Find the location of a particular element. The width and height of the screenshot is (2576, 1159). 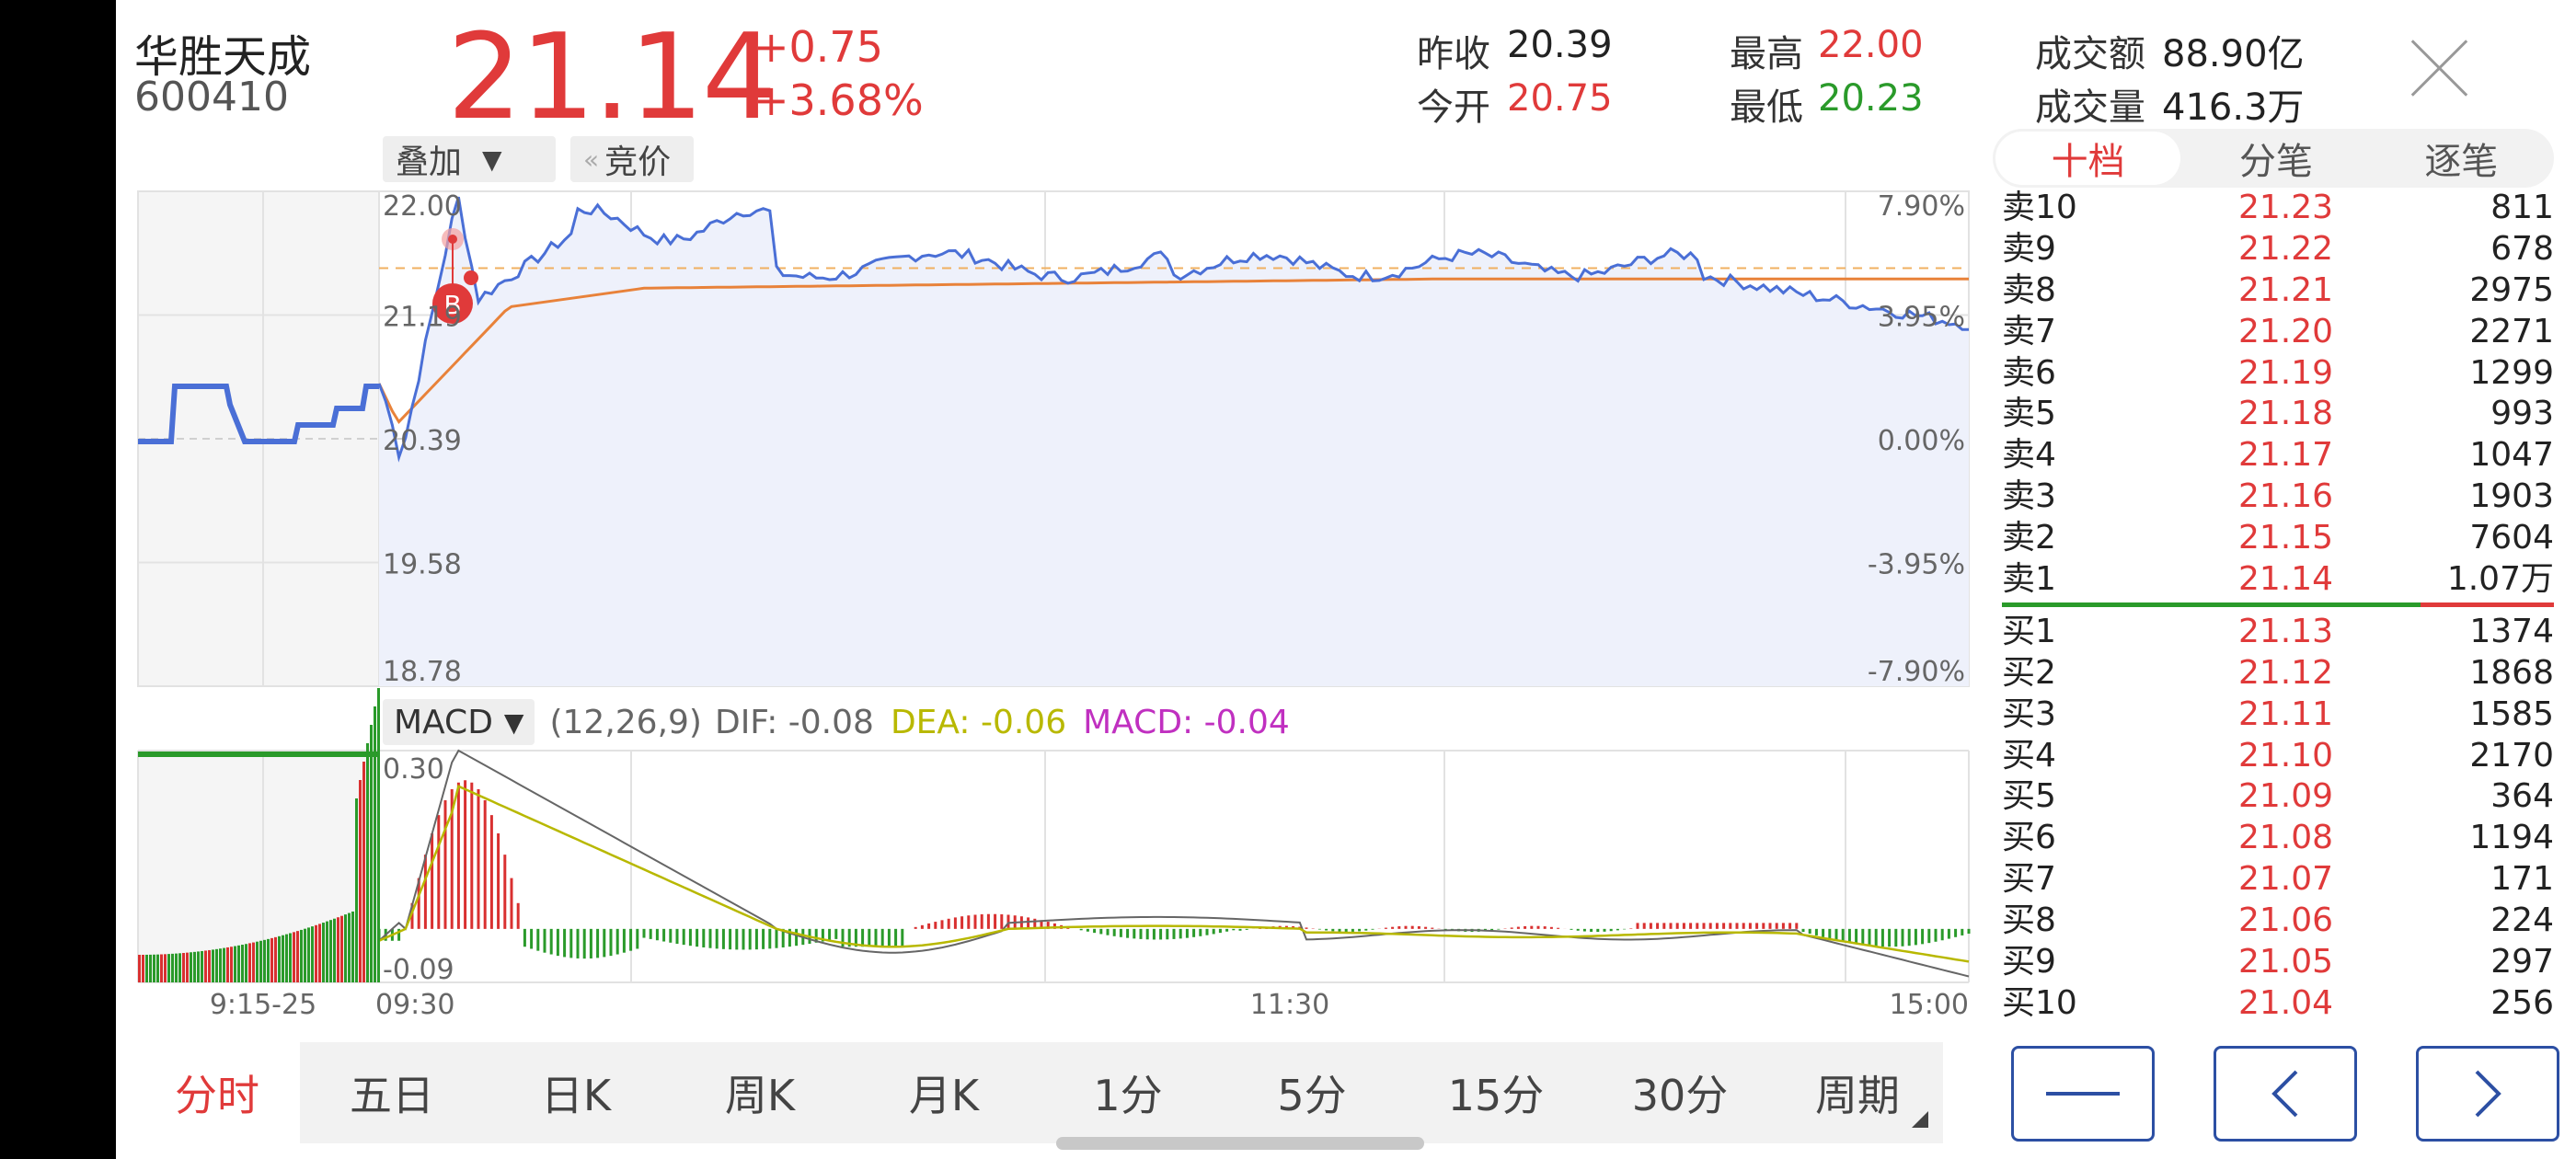

overlay-label: 叠加 is located at coordinates (429, 162).